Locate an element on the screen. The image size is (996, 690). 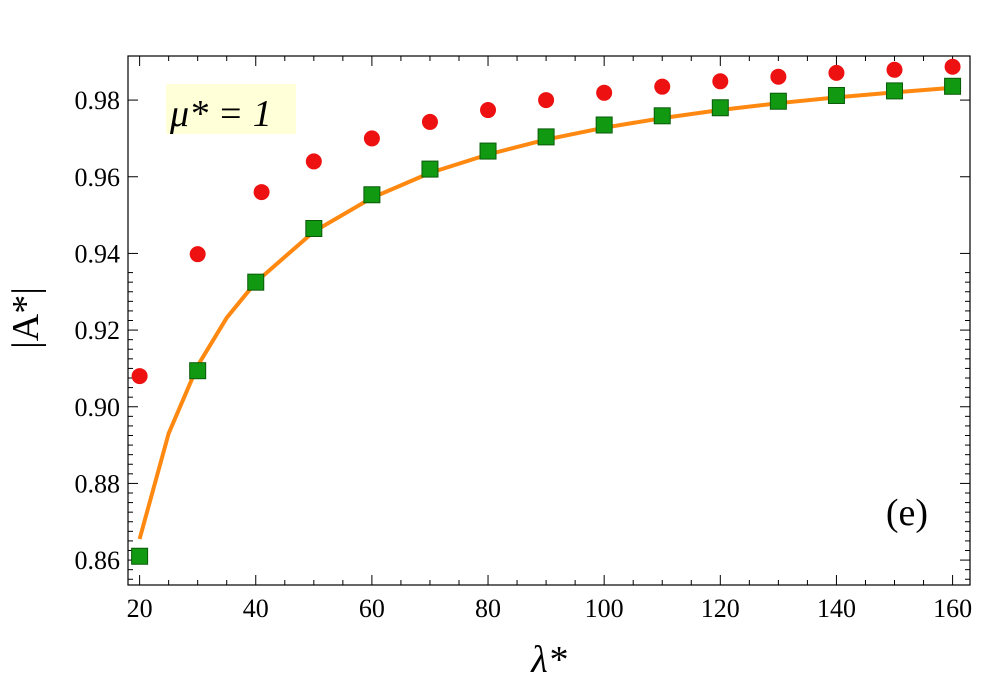
mu-annotation: μ* = 1 is located at coordinates (231, 109).